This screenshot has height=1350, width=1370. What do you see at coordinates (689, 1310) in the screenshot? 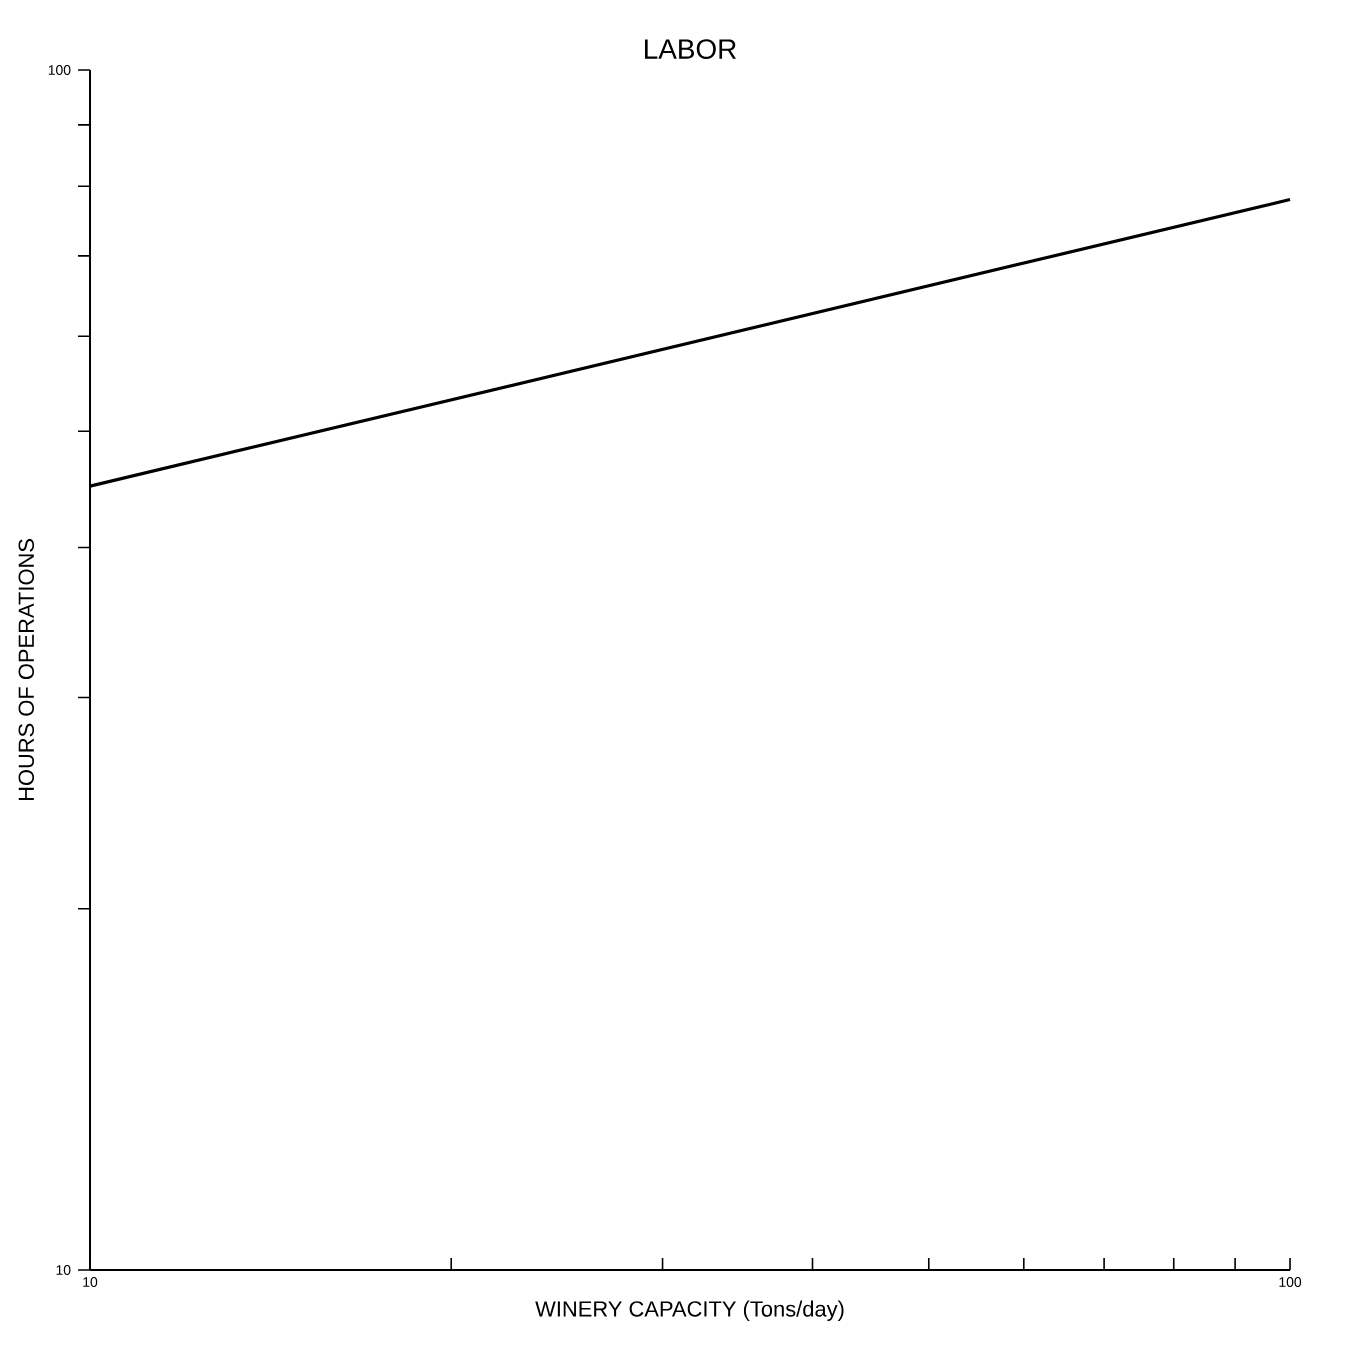
I see `x-axis-title: WINERY CAPACITY (Tons/day)` at bounding box center [689, 1310].